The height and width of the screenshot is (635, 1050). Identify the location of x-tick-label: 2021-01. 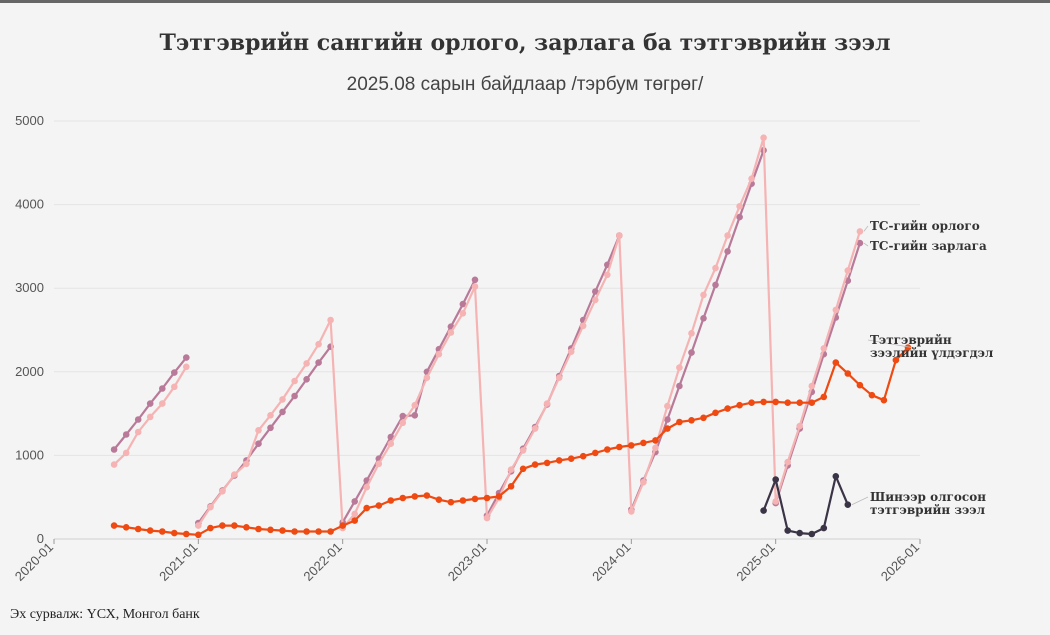
(178, 562).